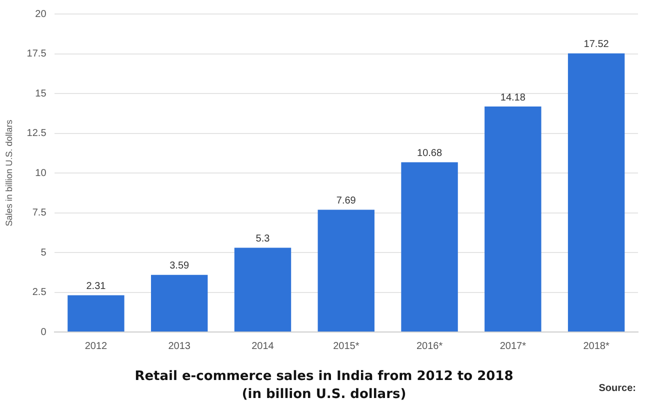  Describe the element at coordinates (43, 252) in the screenshot. I see `y-tick-label: 5` at that location.